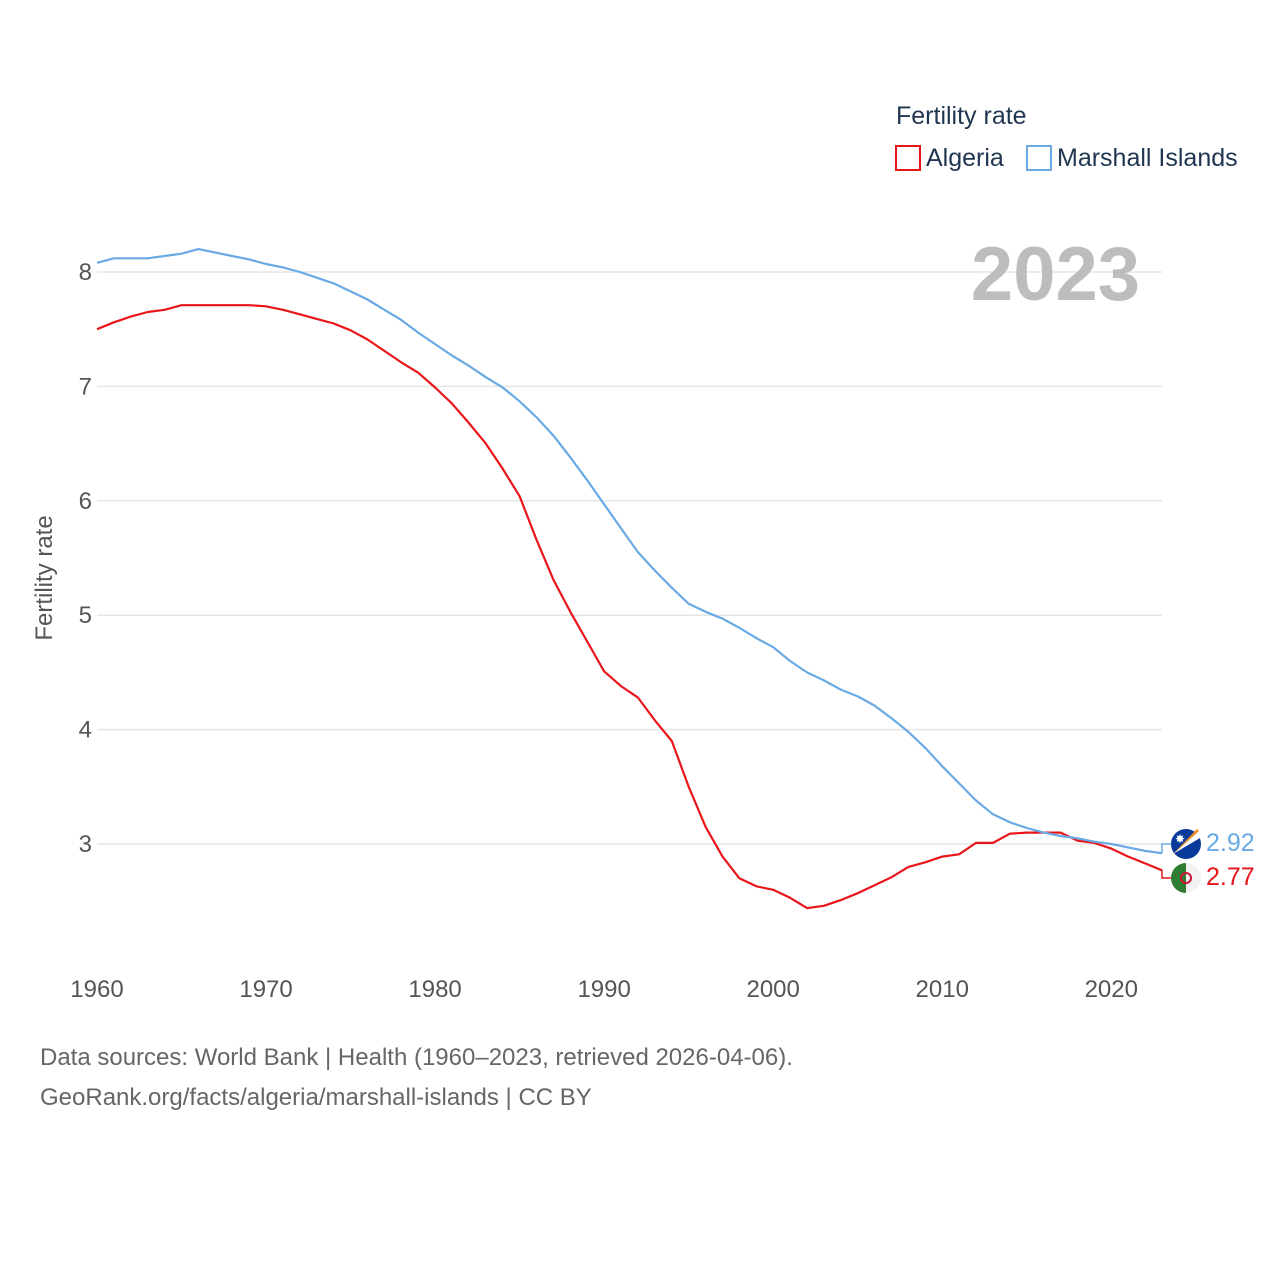  I want to click on y-tick-label: 5, so click(85, 615).